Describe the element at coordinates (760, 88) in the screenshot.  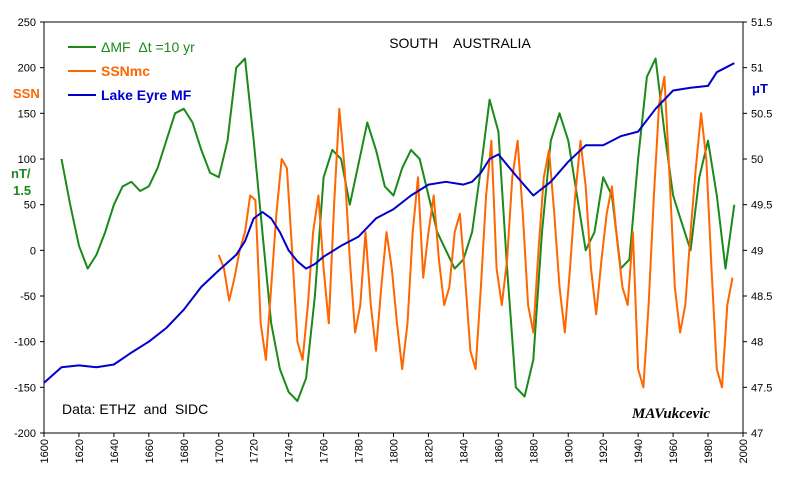
I see `right-axis-title: μT` at that location.